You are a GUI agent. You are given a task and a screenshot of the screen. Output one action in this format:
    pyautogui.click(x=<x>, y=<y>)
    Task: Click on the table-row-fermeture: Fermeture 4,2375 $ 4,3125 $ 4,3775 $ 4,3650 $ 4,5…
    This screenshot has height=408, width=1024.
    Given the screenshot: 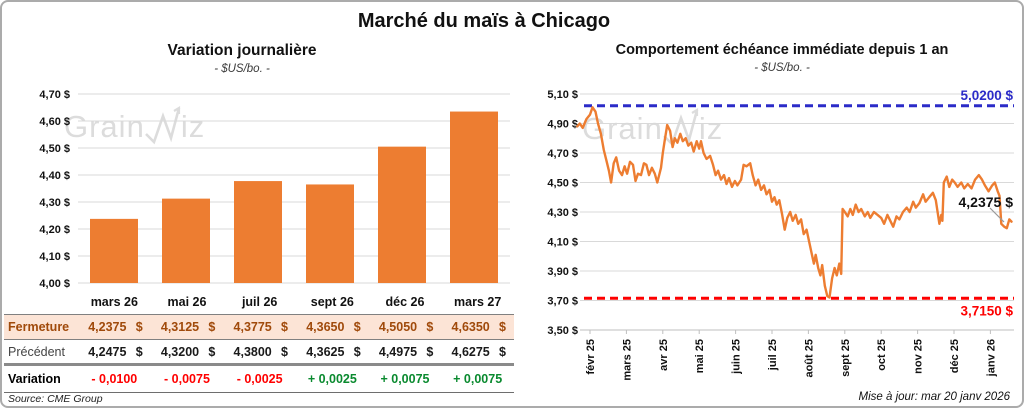 What is the action you would take?
    pyautogui.click(x=259, y=327)
    